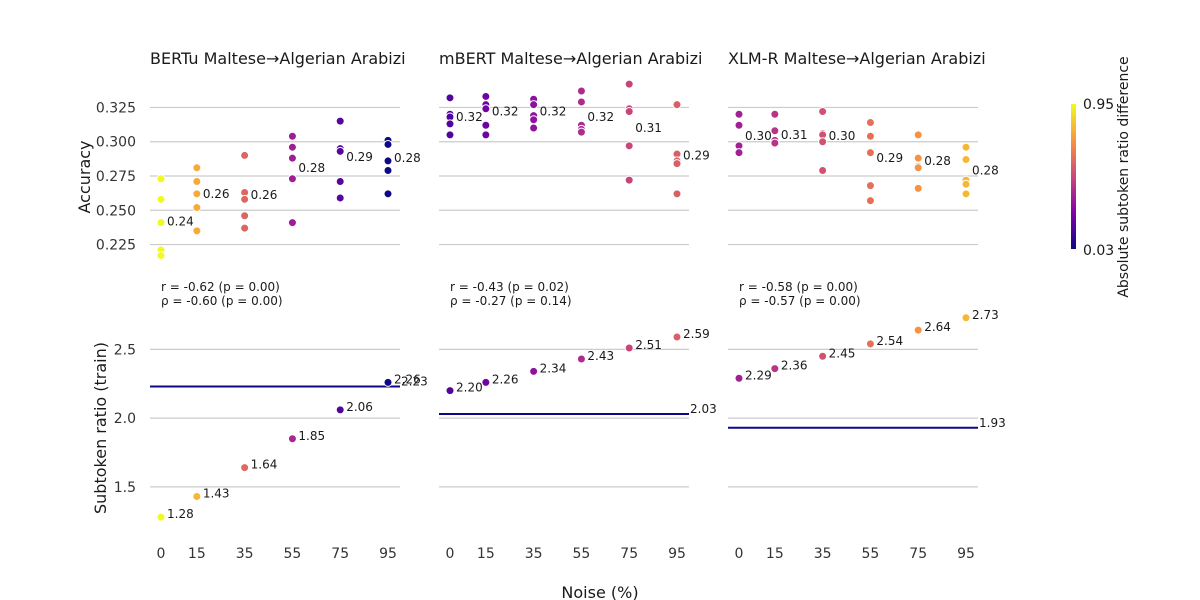  Describe the element at coordinates (125, 350) in the screenshot. I see `y-tick-label: 2.5` at that location.